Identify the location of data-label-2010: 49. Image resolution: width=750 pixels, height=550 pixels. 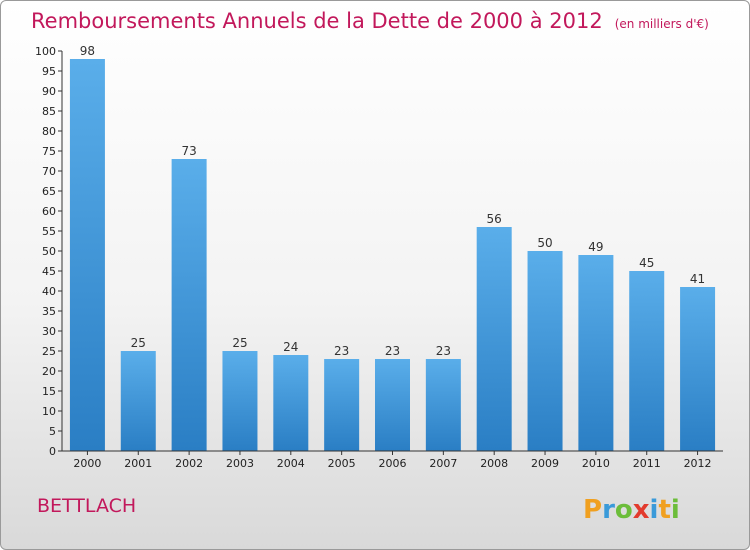
(595, 247).